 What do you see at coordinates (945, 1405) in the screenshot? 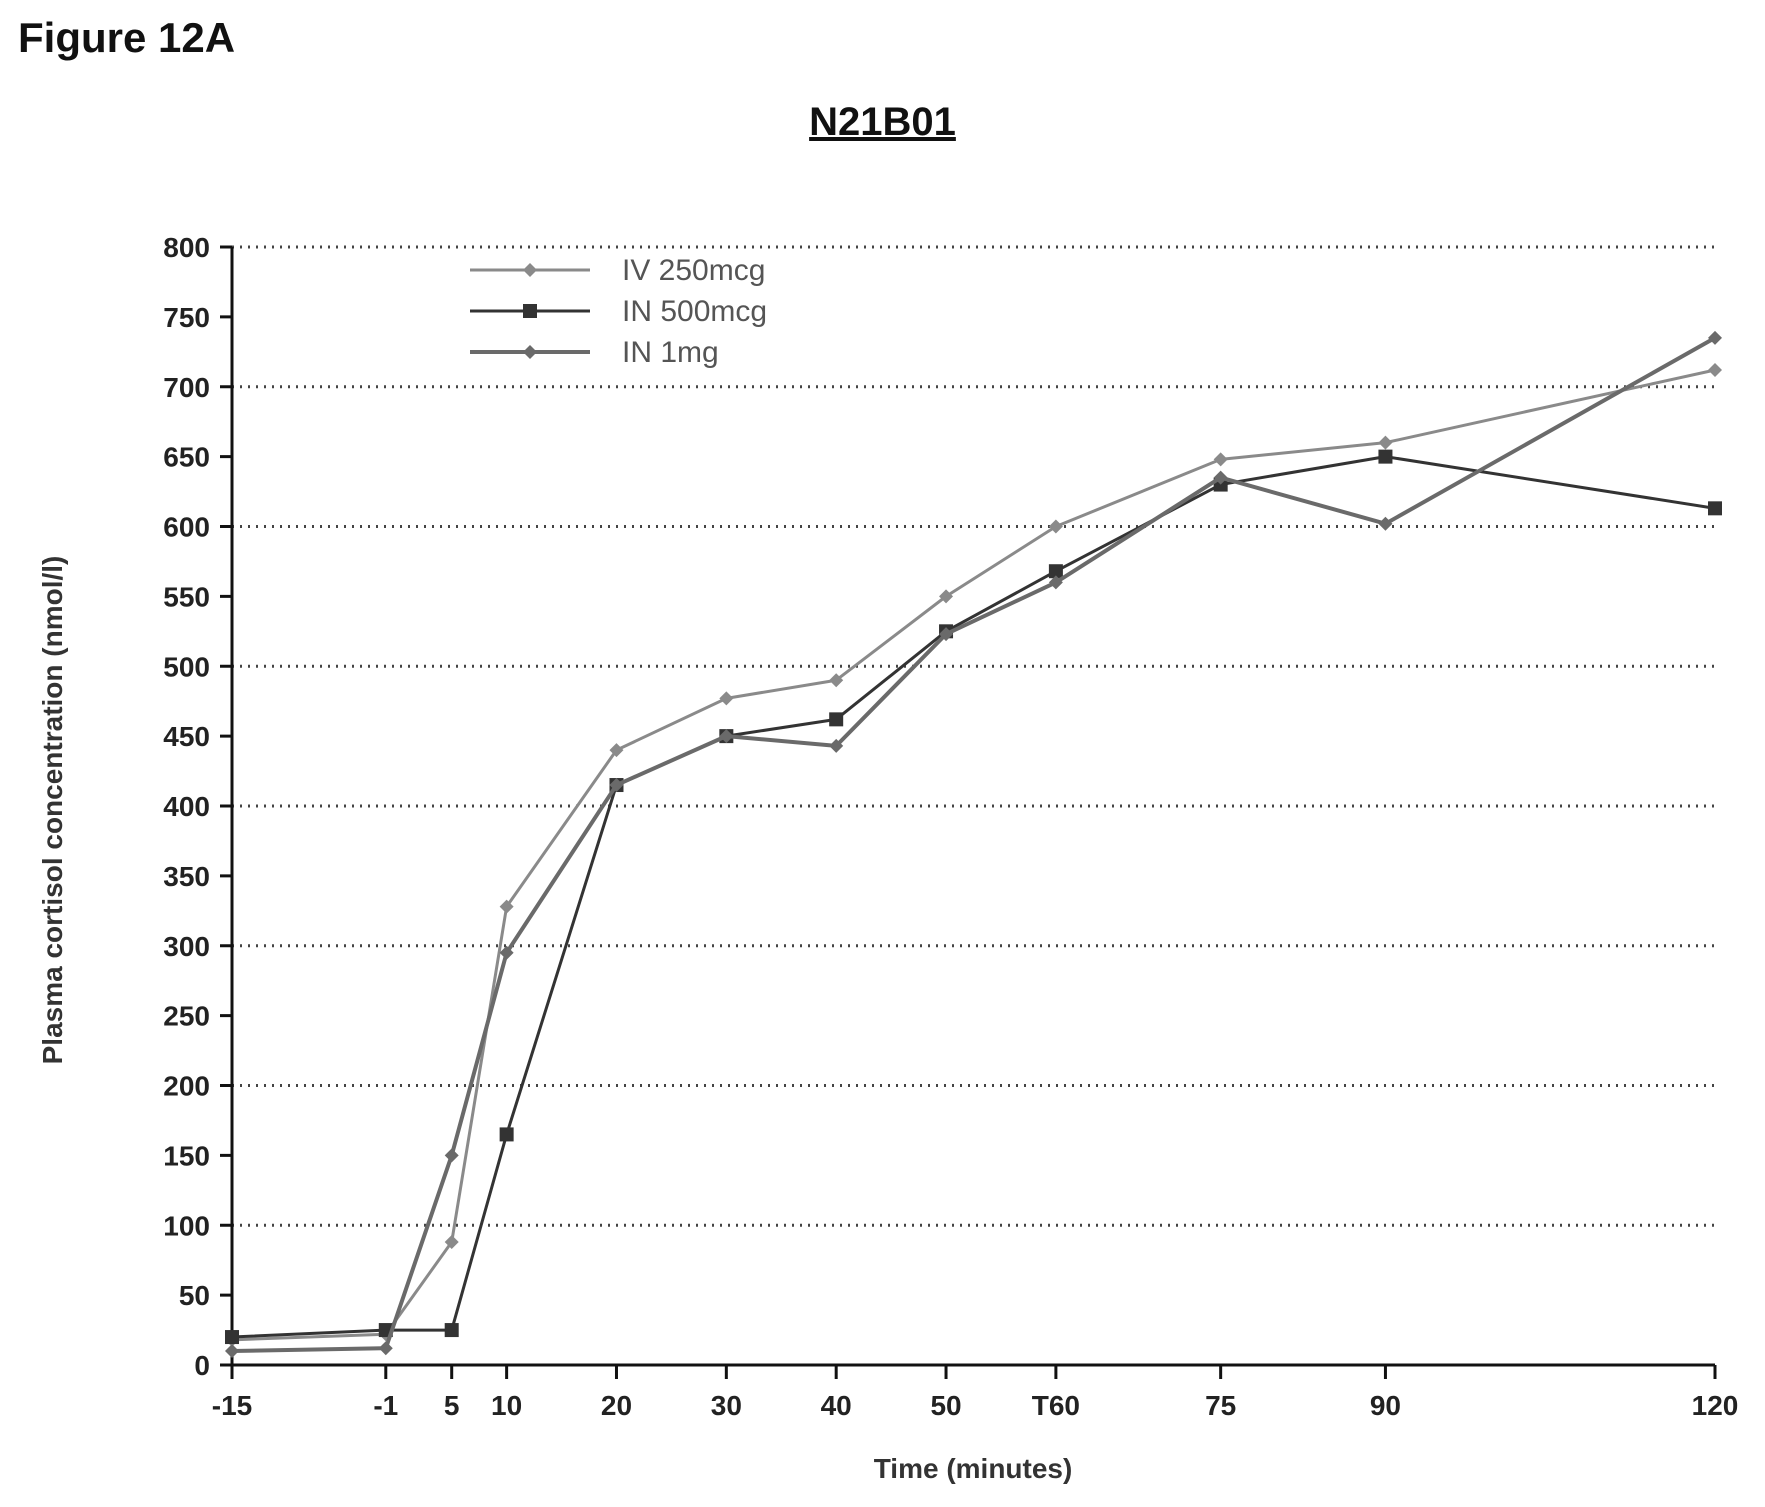
I see `x-tick-label: 50` at bounding box center [945, 1405].